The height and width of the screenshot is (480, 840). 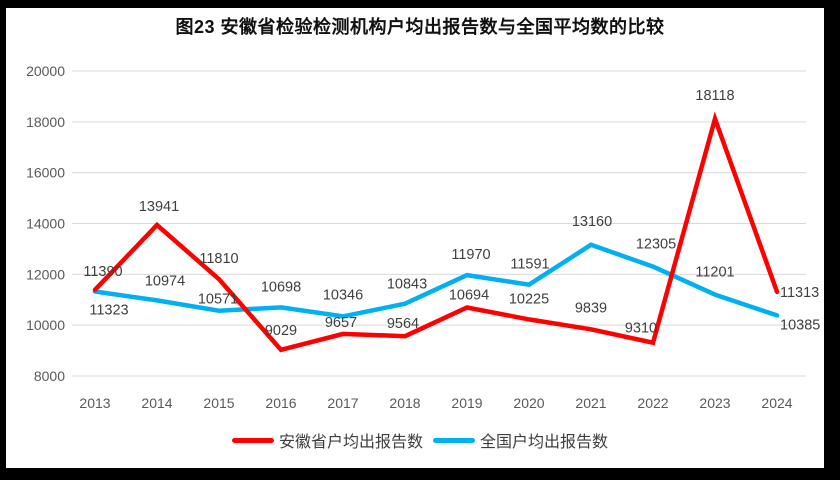 I want to click on national-series-line-icon, so click(x=454, y=440).